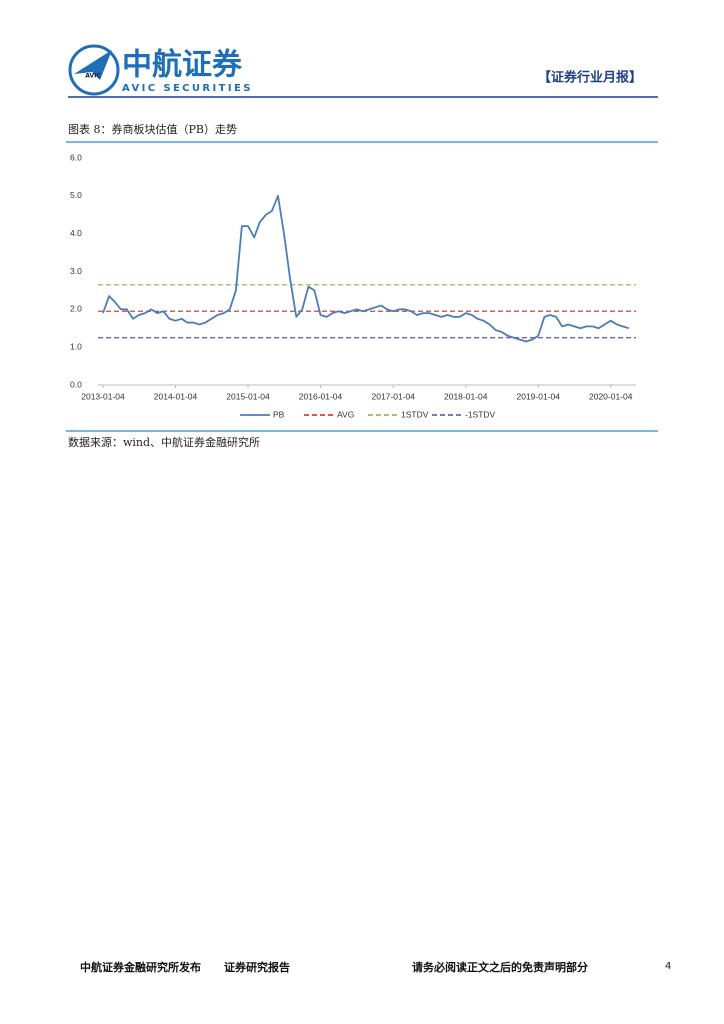 The width and height of the screenshot is (724, 1024). What do you see at coordinates (279, 414) in the screenshot?
I see `legend-label: PB` at bounding box center [279, 414].